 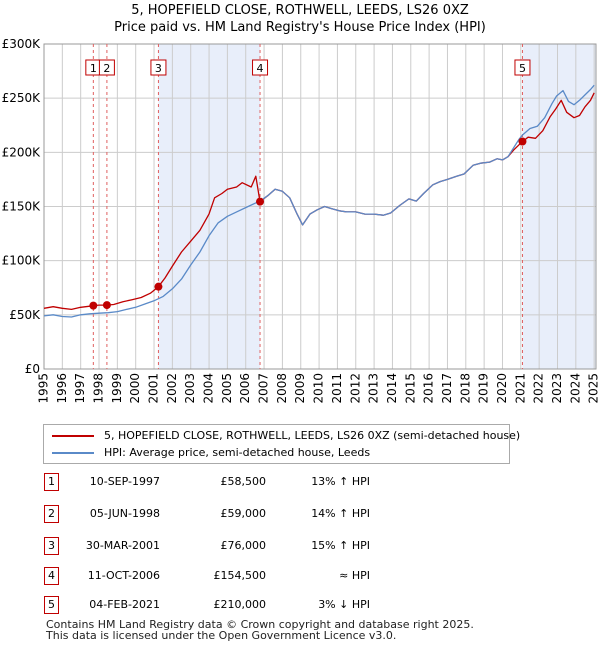 I want to click on sale-price: £210,000, so click(x=240, y=604).